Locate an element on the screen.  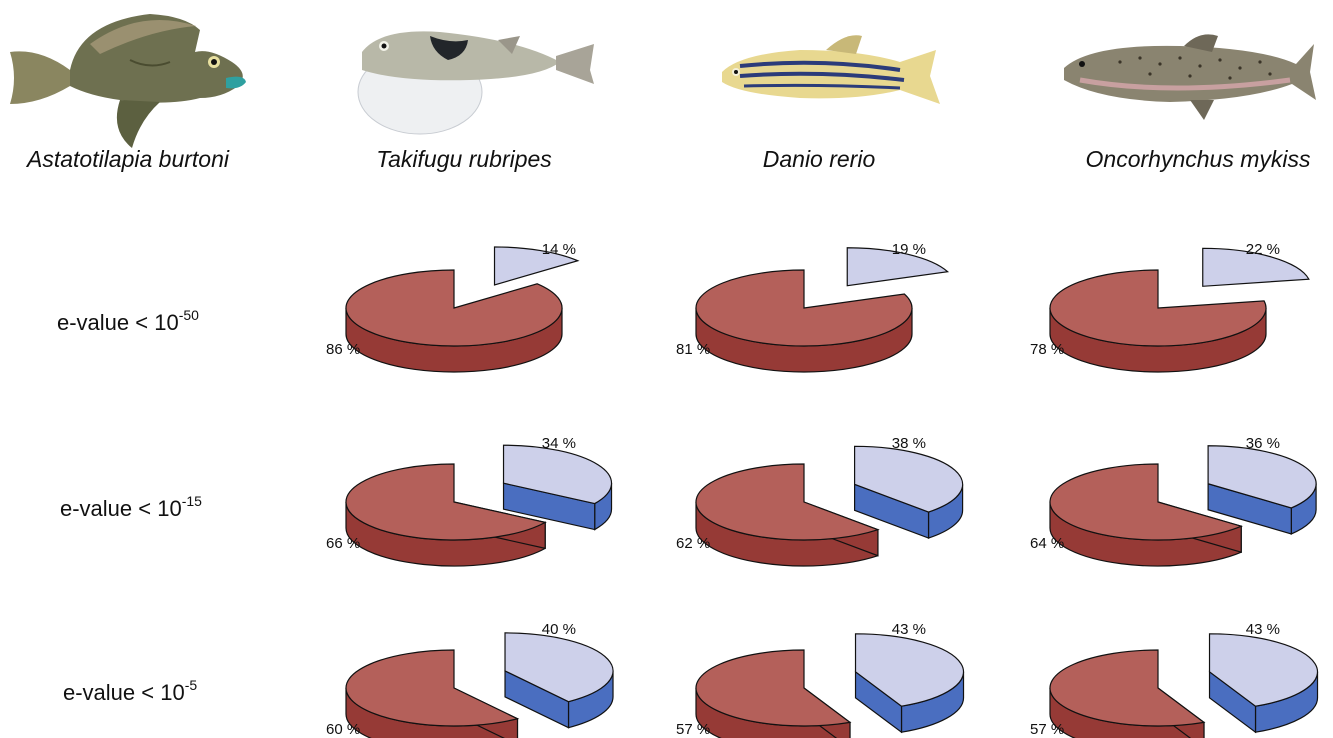
pie-label-major: 66 % is located at coordinates (343, 543).